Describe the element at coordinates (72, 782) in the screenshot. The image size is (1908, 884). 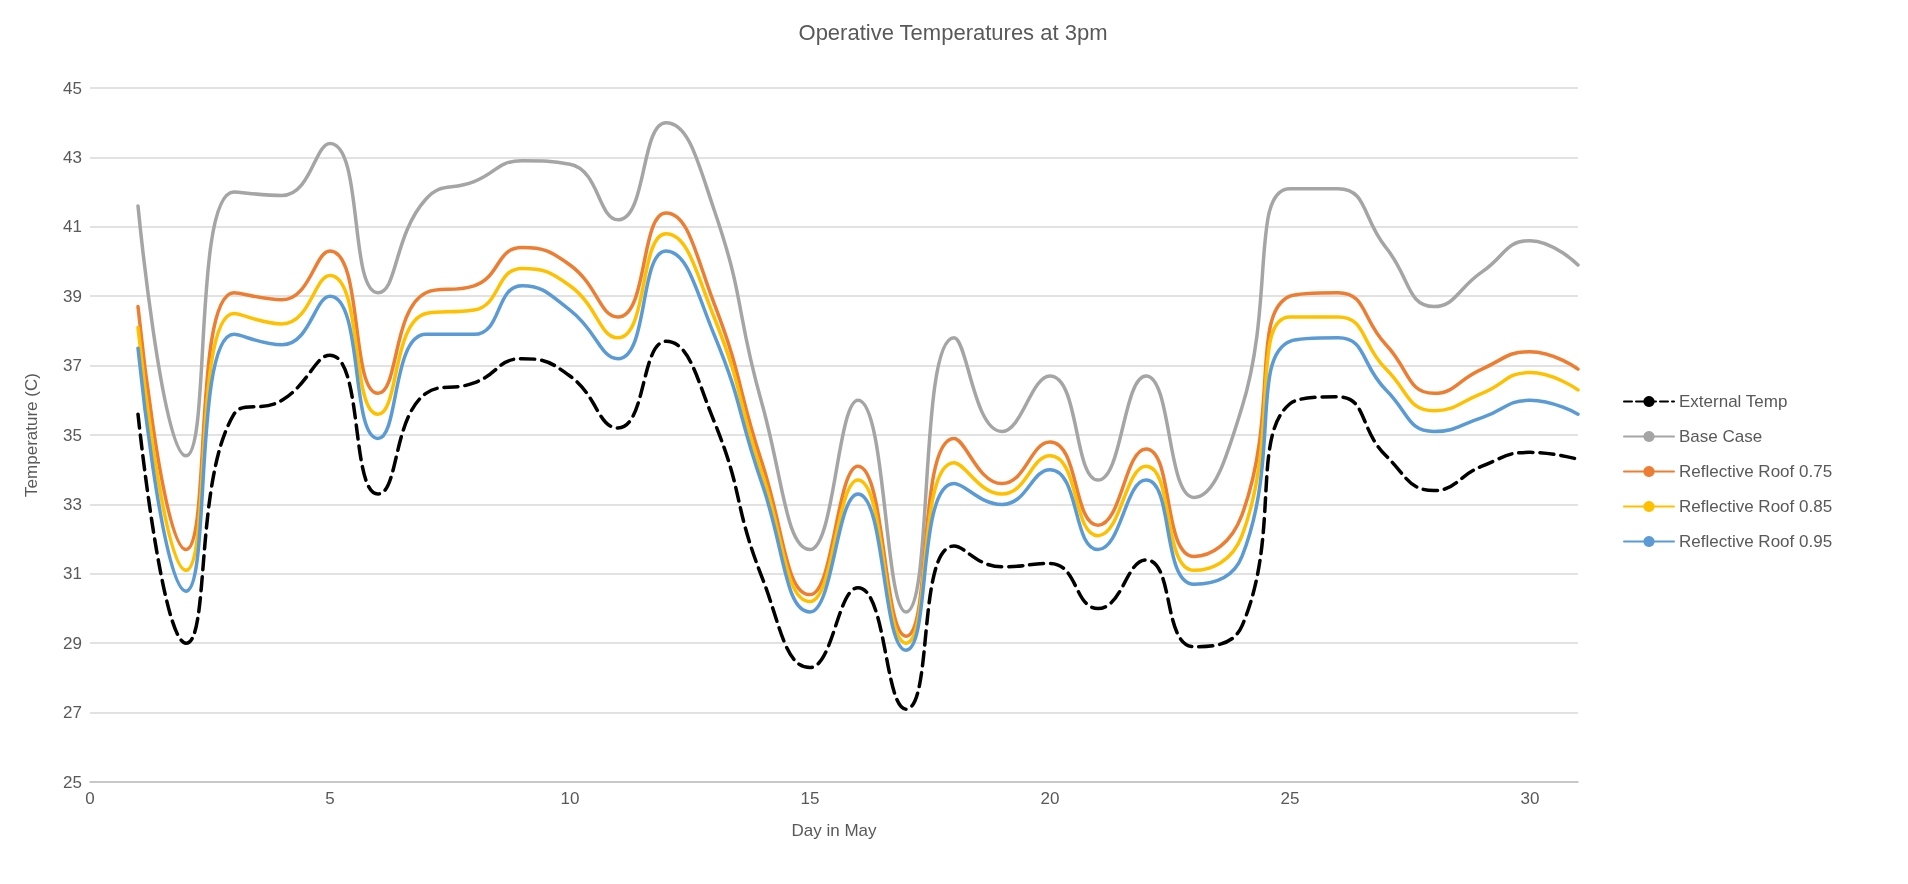
I see `y-tick-label: 25` at that location.